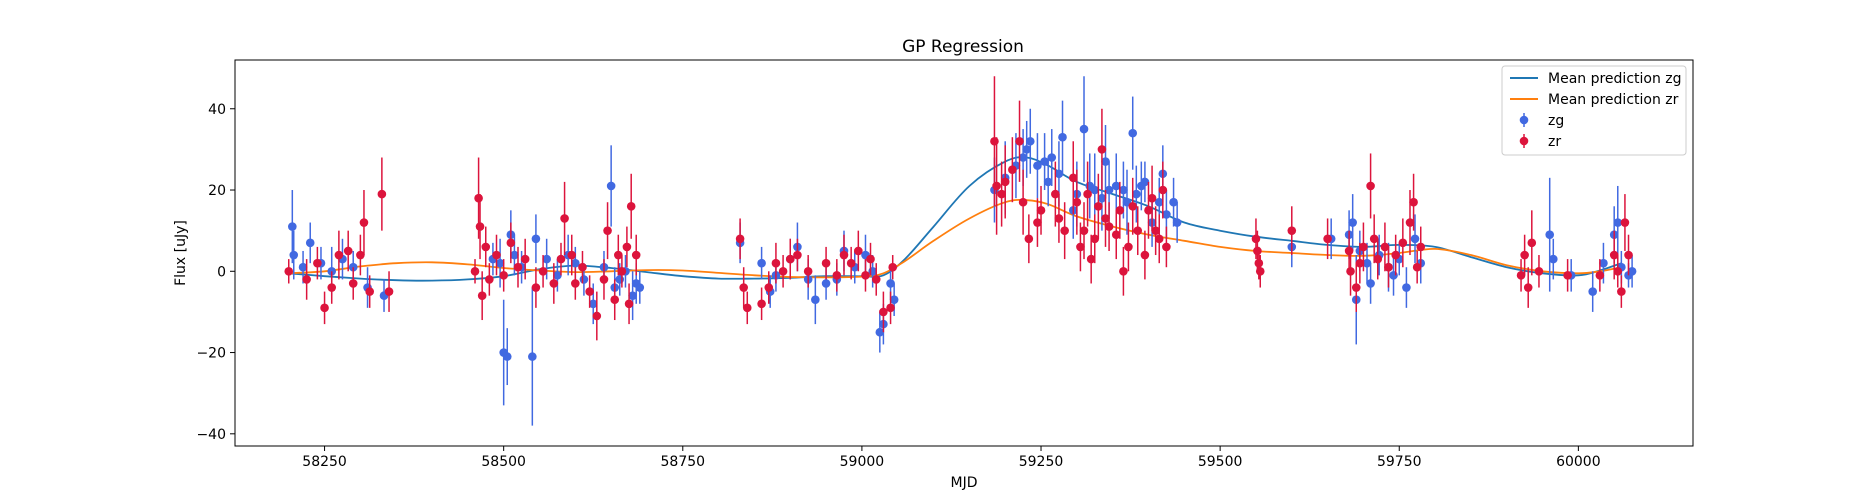 The height and width of the screenshot is (504, 1875). Describe the element at coordinates (217, 110) in the screenshot. I see `y-tick-label: 40` at that location.